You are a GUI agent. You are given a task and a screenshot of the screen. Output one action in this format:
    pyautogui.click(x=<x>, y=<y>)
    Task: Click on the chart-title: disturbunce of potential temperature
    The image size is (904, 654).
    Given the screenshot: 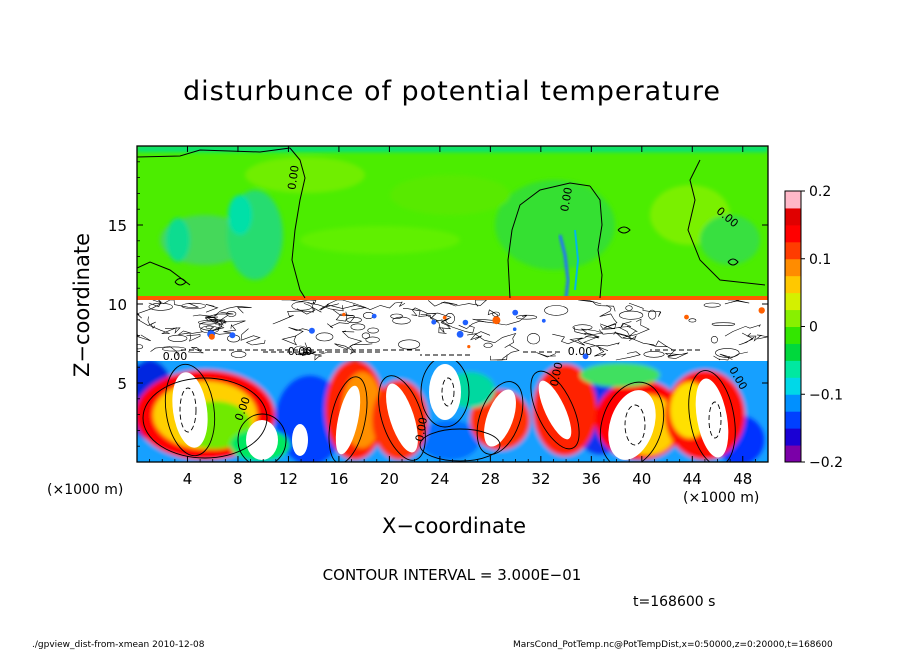 What is the action you would take?
    pyautogui.click(x=452, y=91)
    